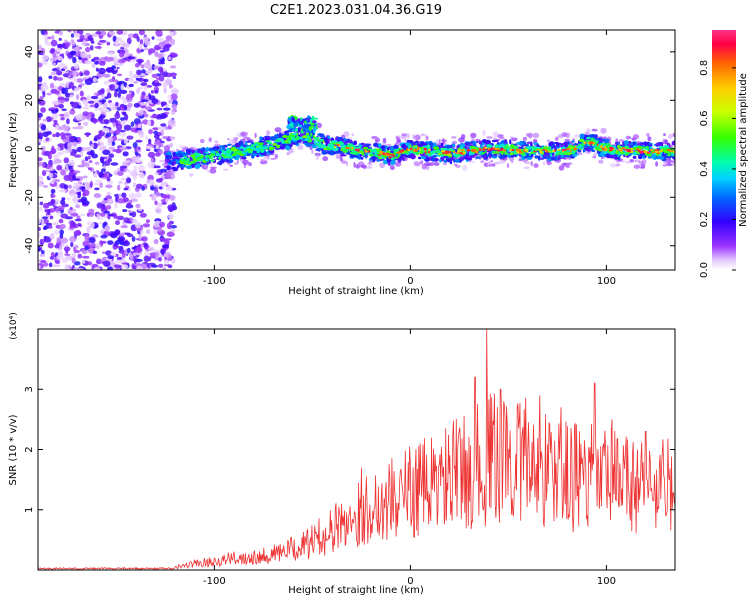  What do you see at coordinates (356, 291) in the screenshot?
I see `spectrogram-xlabel: Height of straight line (km)` at bounding box center [356, 291].